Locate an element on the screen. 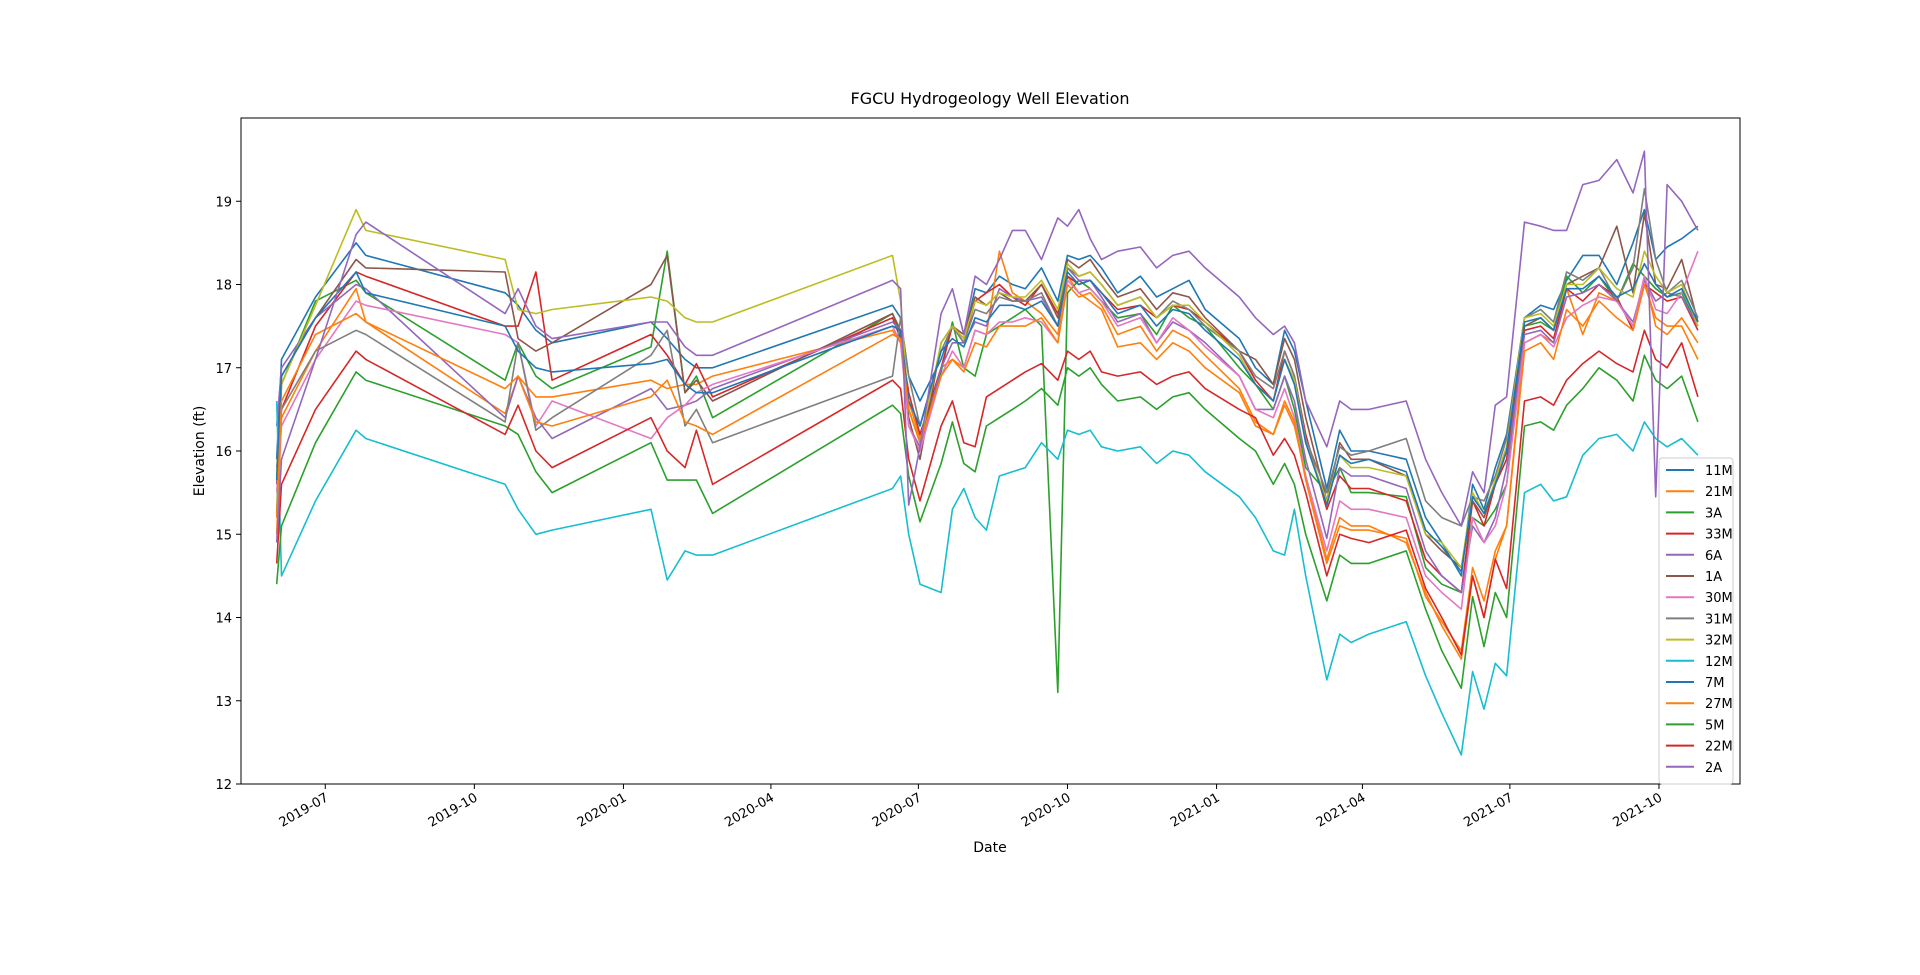  legend-label: 11M is located at coordinates (1719, 471).